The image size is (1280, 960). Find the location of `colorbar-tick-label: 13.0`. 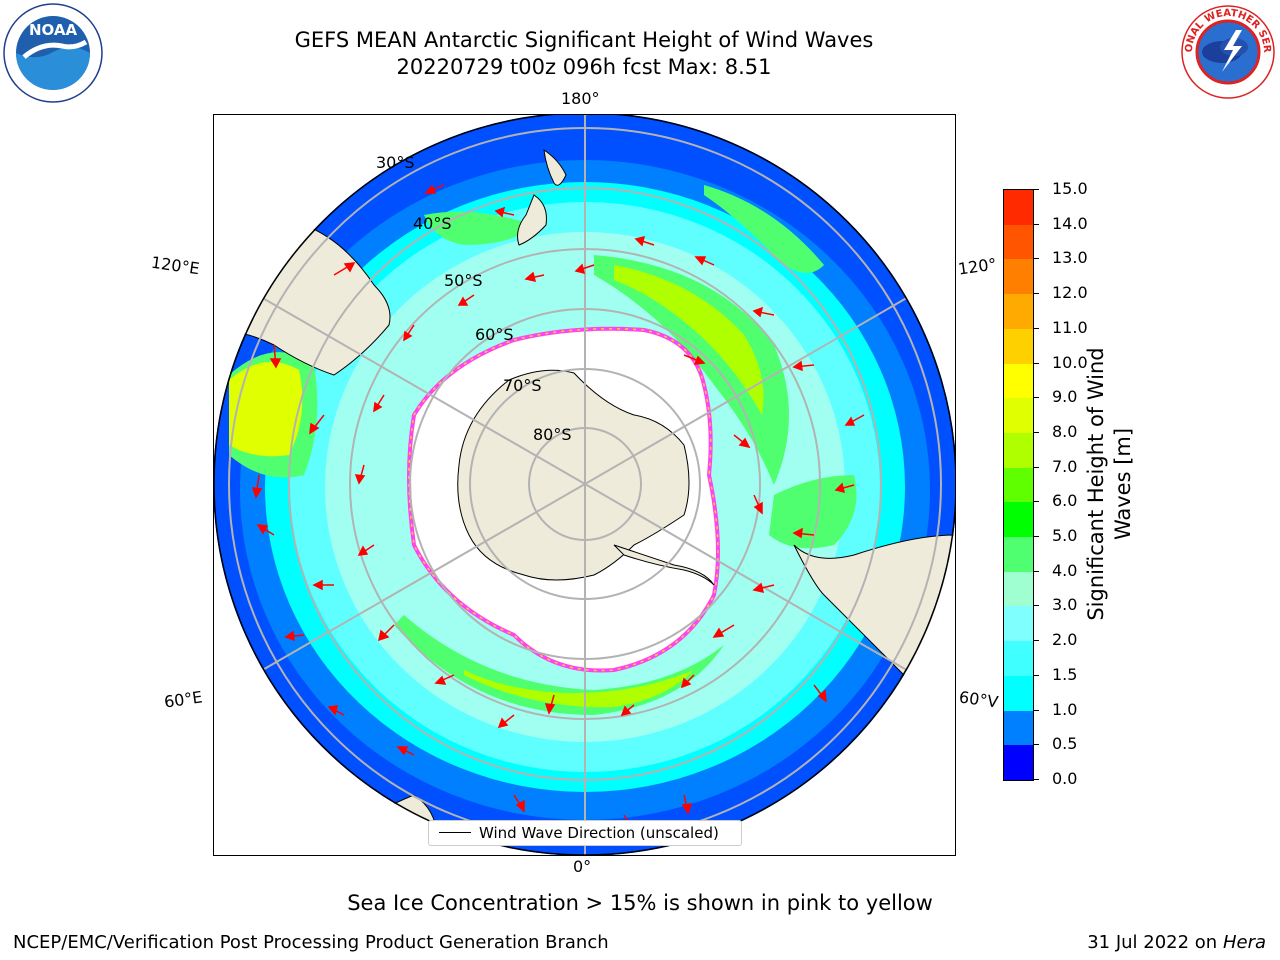

colorbar-tick-label: 13.0 is located at coordinates (1070, 258).